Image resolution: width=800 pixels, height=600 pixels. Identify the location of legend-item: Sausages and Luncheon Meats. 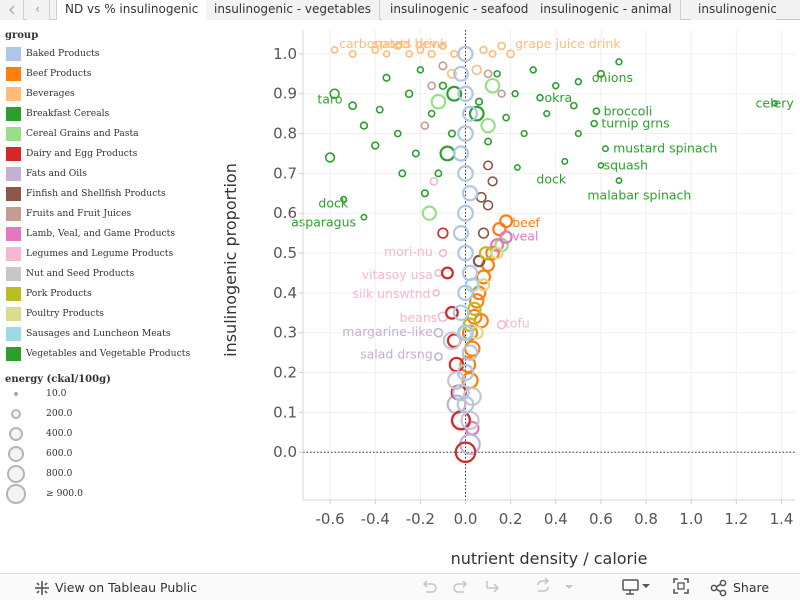
(100, 333).